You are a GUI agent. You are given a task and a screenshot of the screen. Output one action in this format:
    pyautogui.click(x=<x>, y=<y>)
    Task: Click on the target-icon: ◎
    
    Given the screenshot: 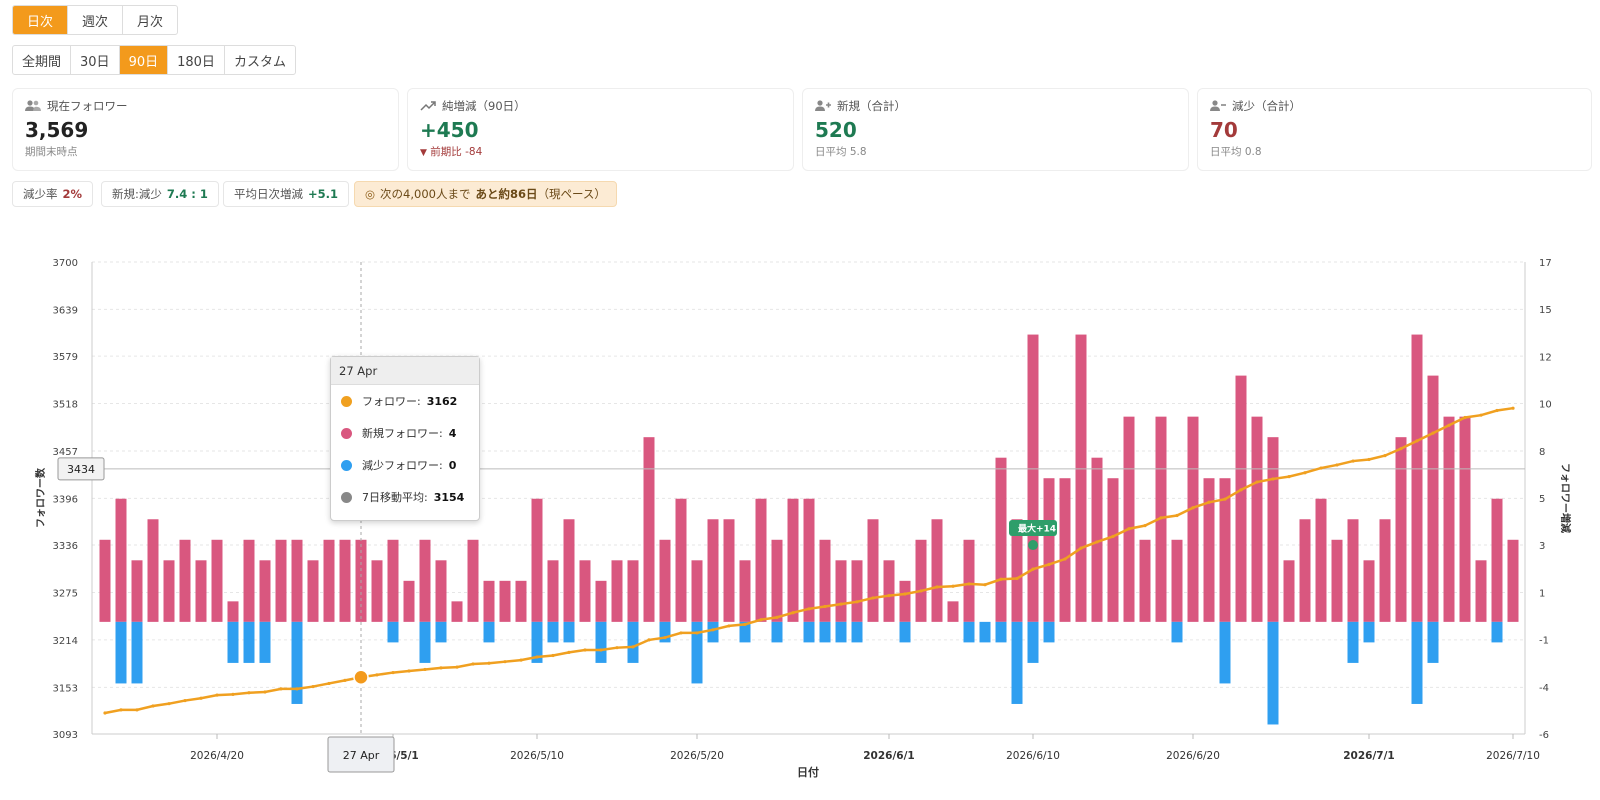 What is the action you would take?
    pyautogui.click(x=370, y=194)
    